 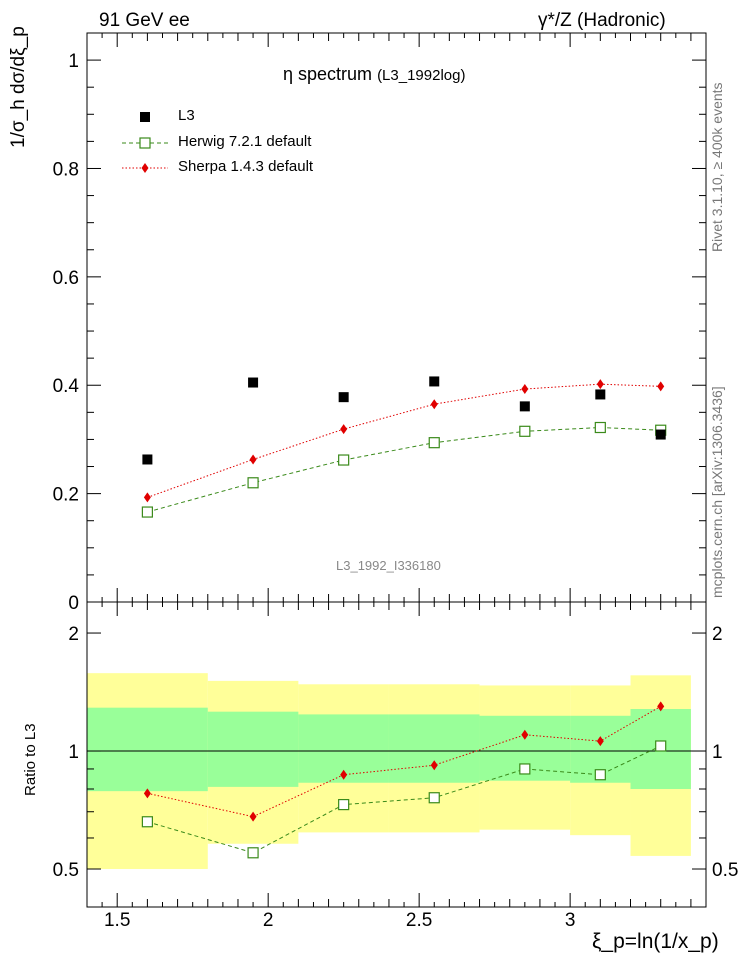 What do you see at coordinates (328, 74) in the screenshot?
I see `plot-title: η spectrum` at bounding box center [328, 74].